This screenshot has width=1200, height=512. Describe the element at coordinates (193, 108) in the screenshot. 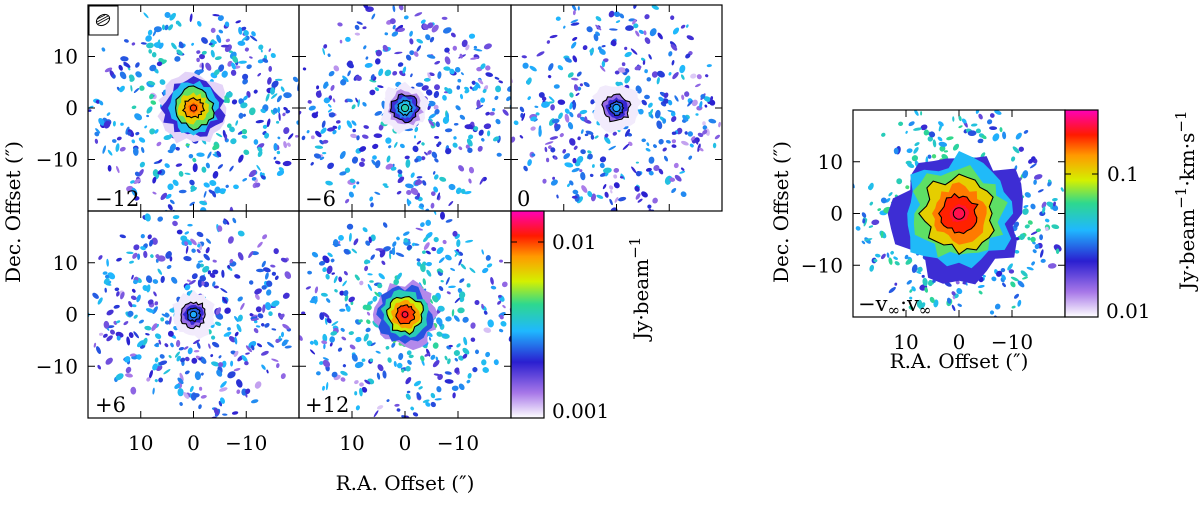

I see `emission-peak` at that location.